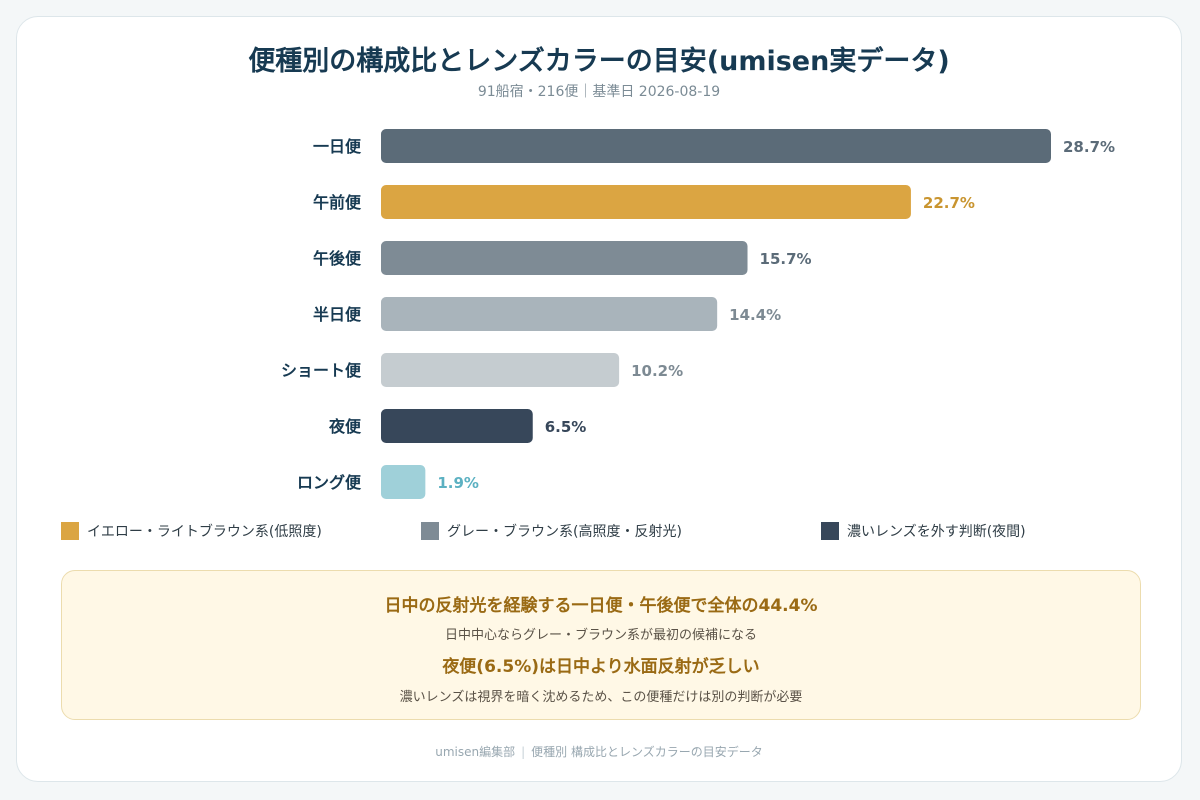 This screenshot has width=1200, height=800. I want to click on legend-item-yellow: イエロー・ライトブラウン系(低照度), so click(191, 531).